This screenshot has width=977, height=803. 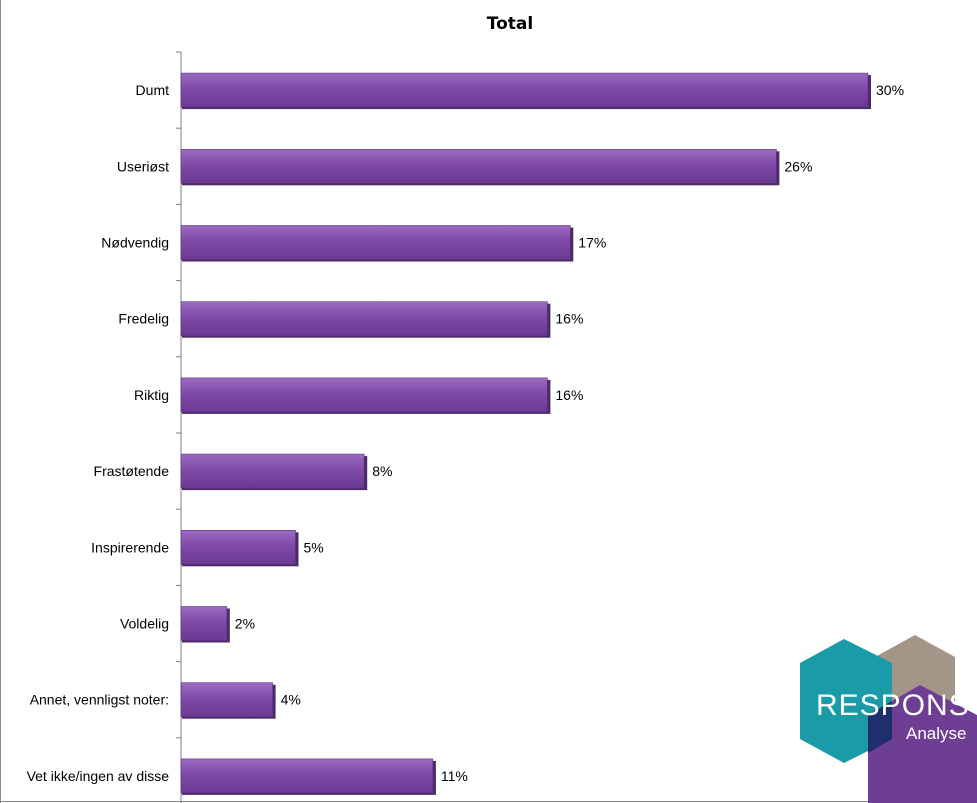 What do you see at coordinates (890, 90) in the screenshot?
I see `data-label: 30%` at bounding box center [890, 90].